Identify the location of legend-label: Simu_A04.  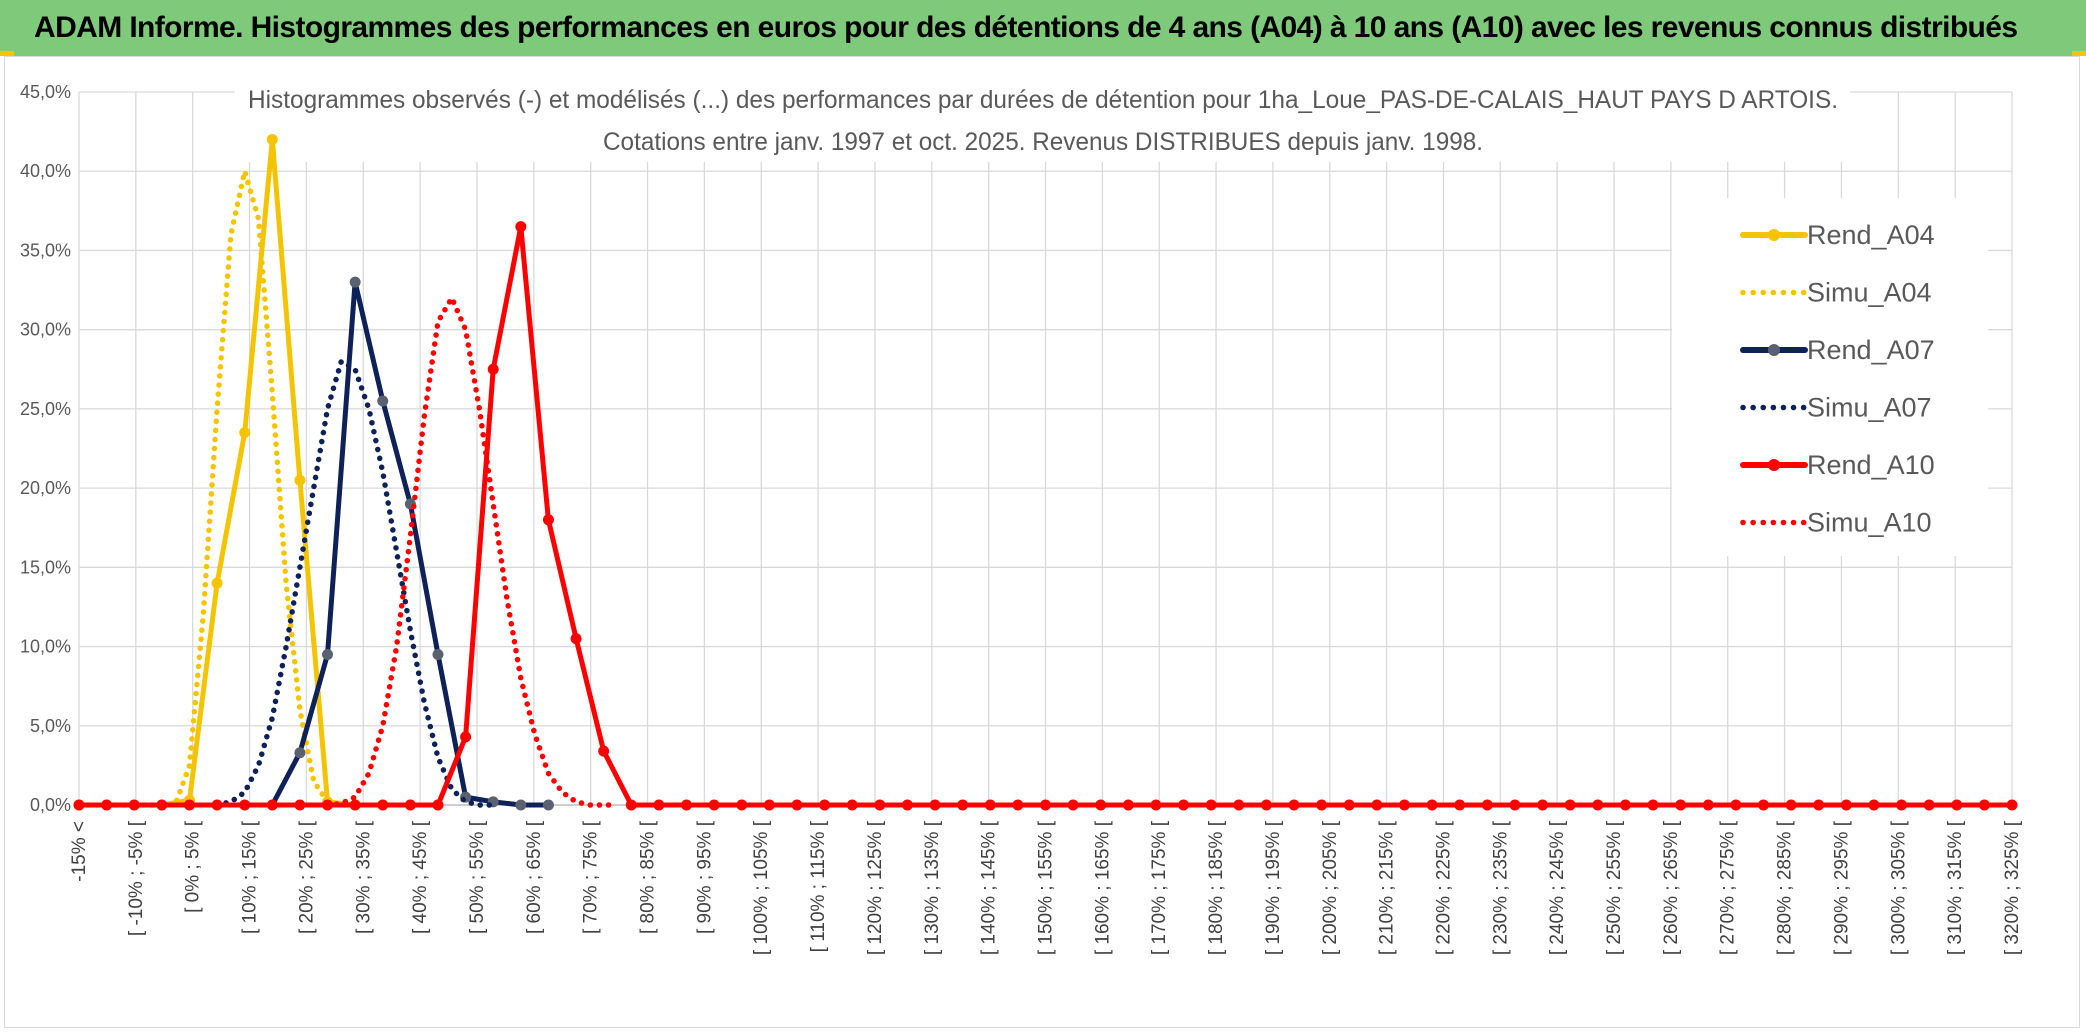
(1869, 293).